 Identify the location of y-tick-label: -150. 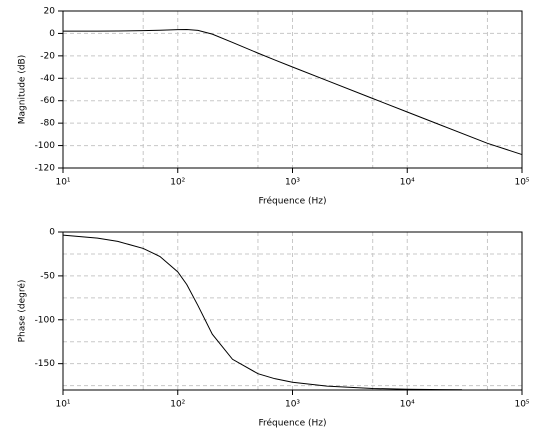
(45, 364).